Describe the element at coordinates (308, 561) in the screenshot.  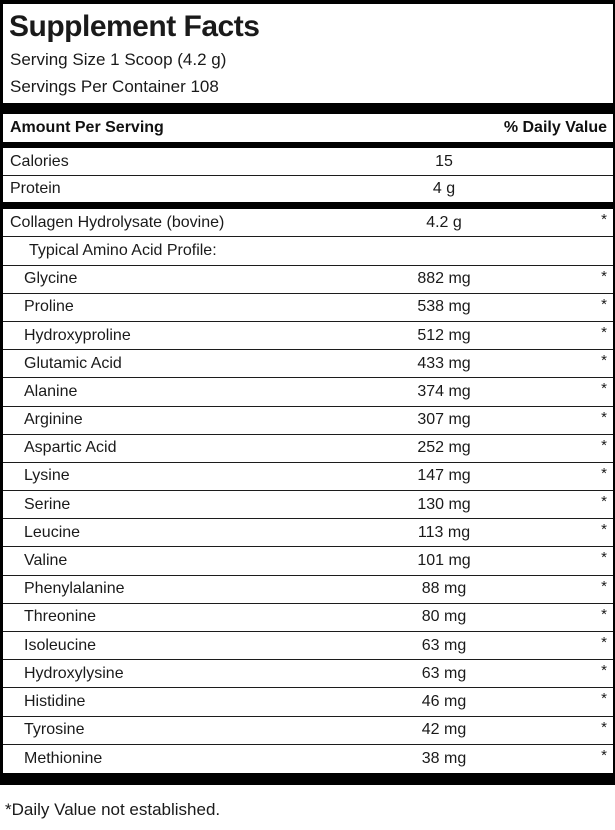
I see `nutrient-row: Valine 101 mg *` at that location.